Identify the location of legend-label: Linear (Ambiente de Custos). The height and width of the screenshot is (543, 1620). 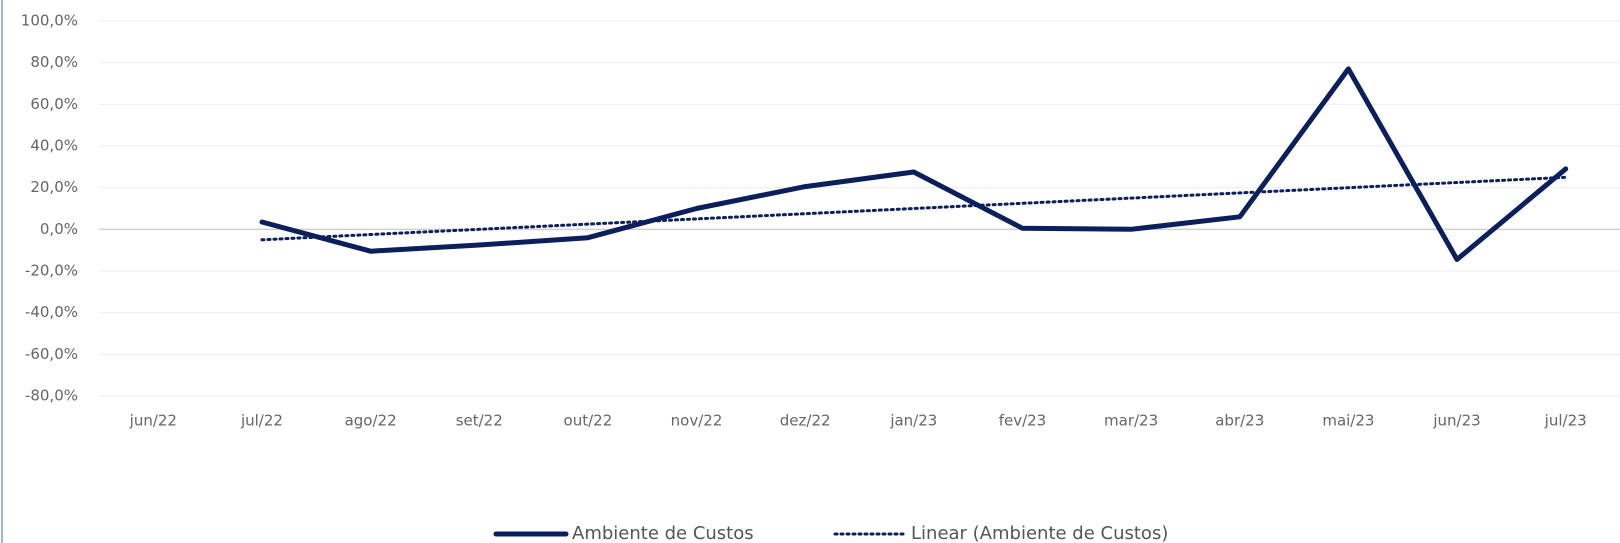
(1039, 533).